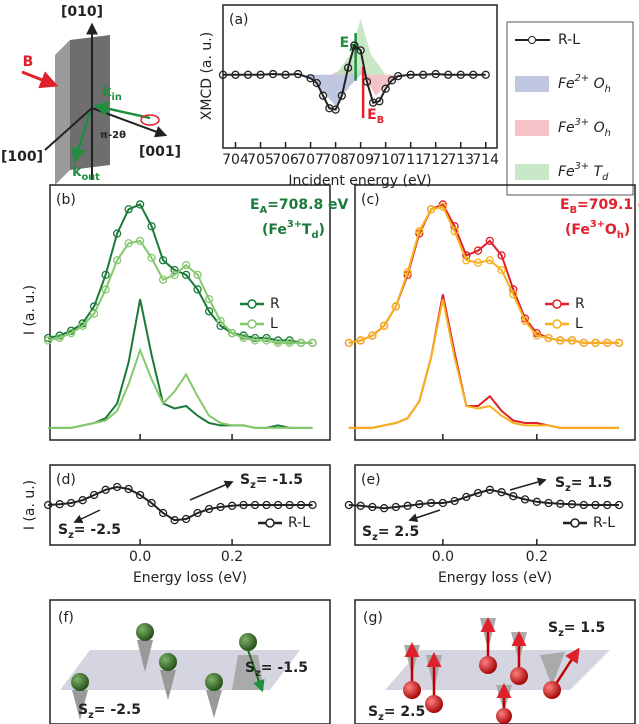  What do you see at coordinates (579, 324) in the screenshot?
I see `legend-label: L` at bounding box center [579, 324].